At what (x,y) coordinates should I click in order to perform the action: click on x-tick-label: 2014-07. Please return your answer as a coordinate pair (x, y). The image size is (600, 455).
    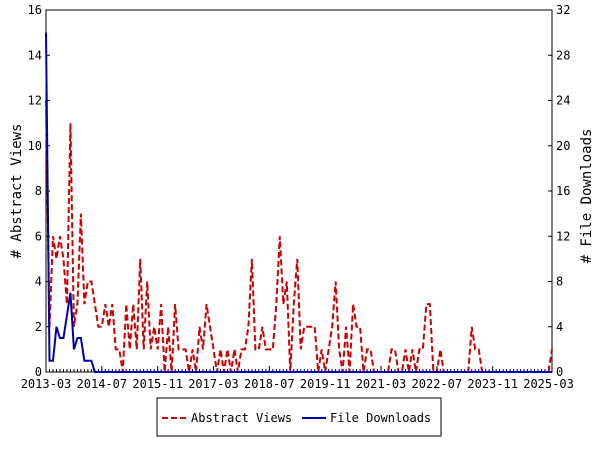
    Looking at the image, I should click on (102, 384).